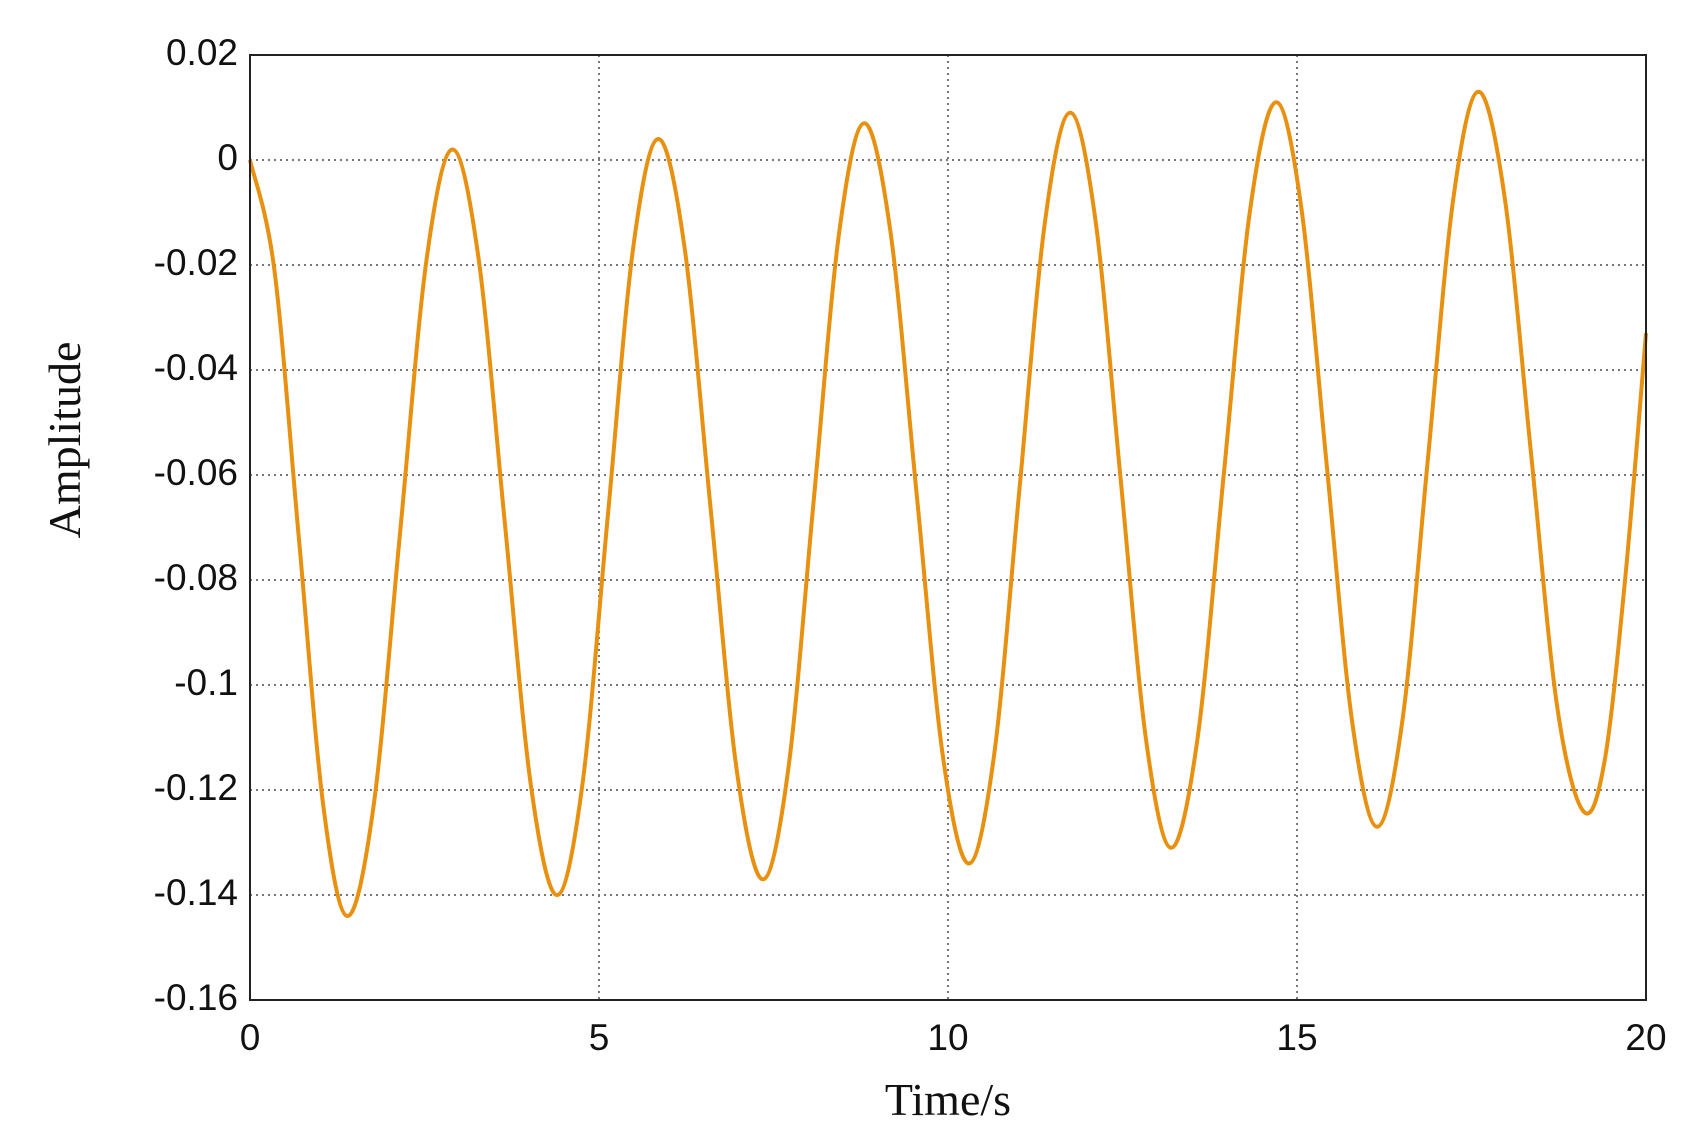 The image size is (1694, 1148). What do you see at coordinates (948, 1099) in the screenshot?
I see `x-axis-label: Time/s` at bounding box center [948, 1099].